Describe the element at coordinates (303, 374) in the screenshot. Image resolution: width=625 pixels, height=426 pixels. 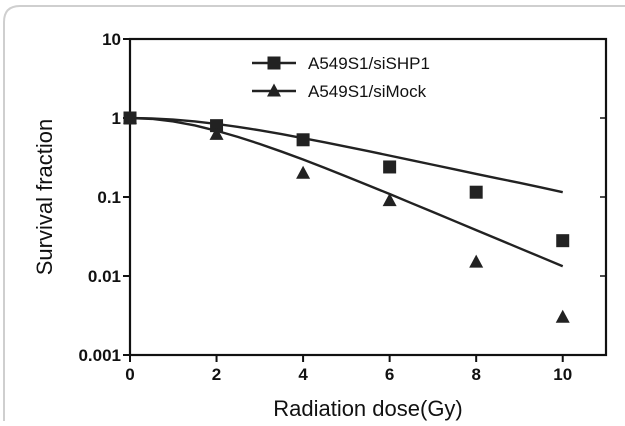
I see `x-tick-label: 4` at that location.